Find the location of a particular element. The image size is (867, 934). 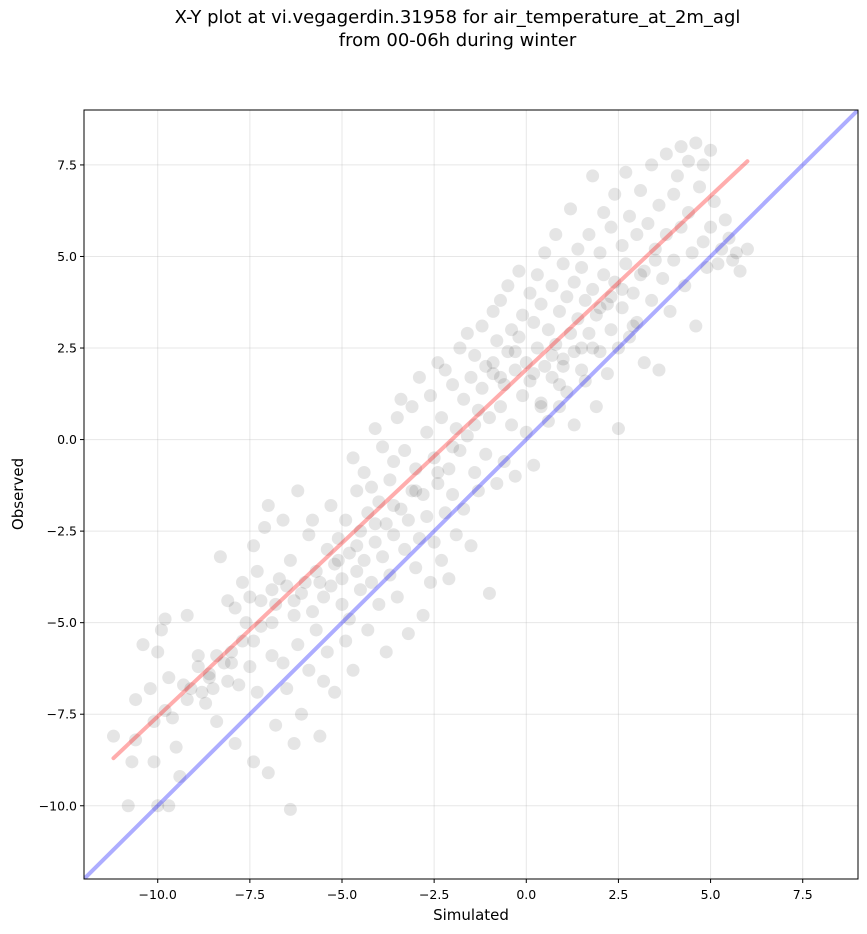

x-tick-label: 7.5 is located at coordinates (803, 894).